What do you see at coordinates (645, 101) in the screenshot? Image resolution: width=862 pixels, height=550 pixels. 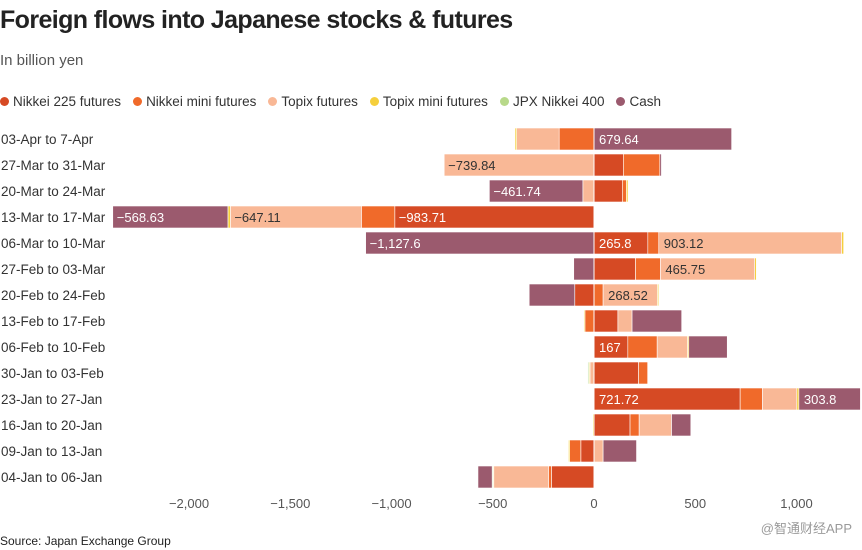 I see `legend-label: Cash` at bounding box center [645, 101].